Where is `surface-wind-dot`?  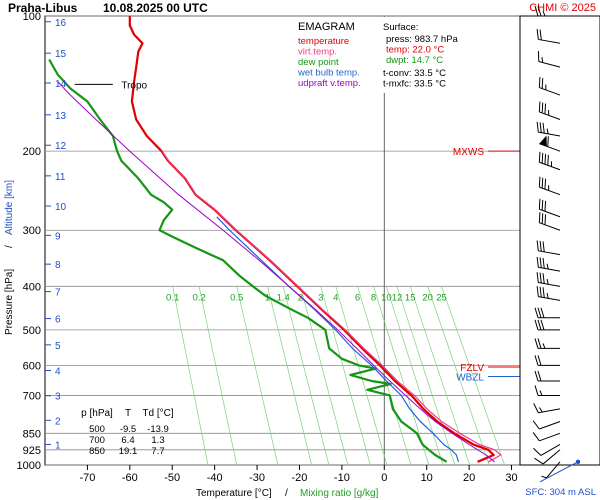
surface-wind-dot is located at coordinates (578, 461).